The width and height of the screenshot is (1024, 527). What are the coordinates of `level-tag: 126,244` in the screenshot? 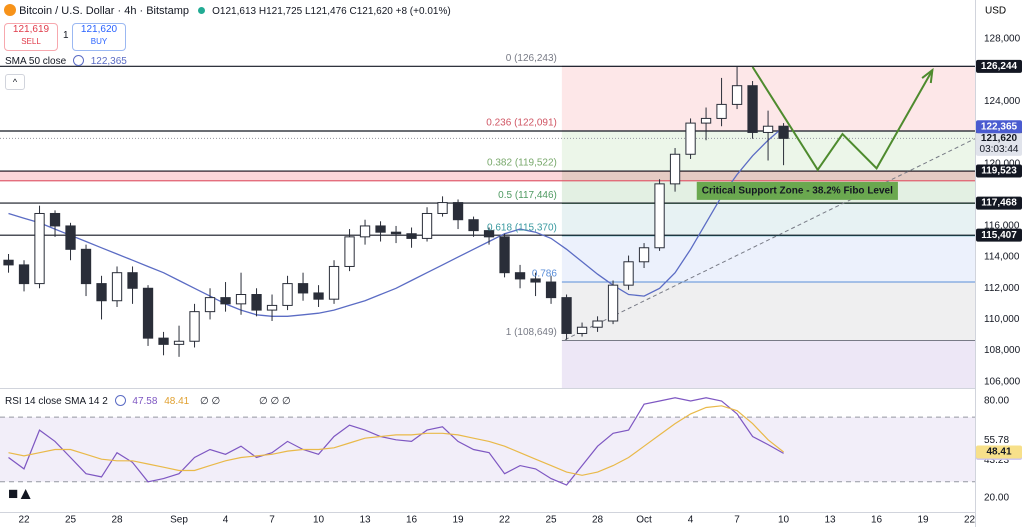 It's located at (999, 66).